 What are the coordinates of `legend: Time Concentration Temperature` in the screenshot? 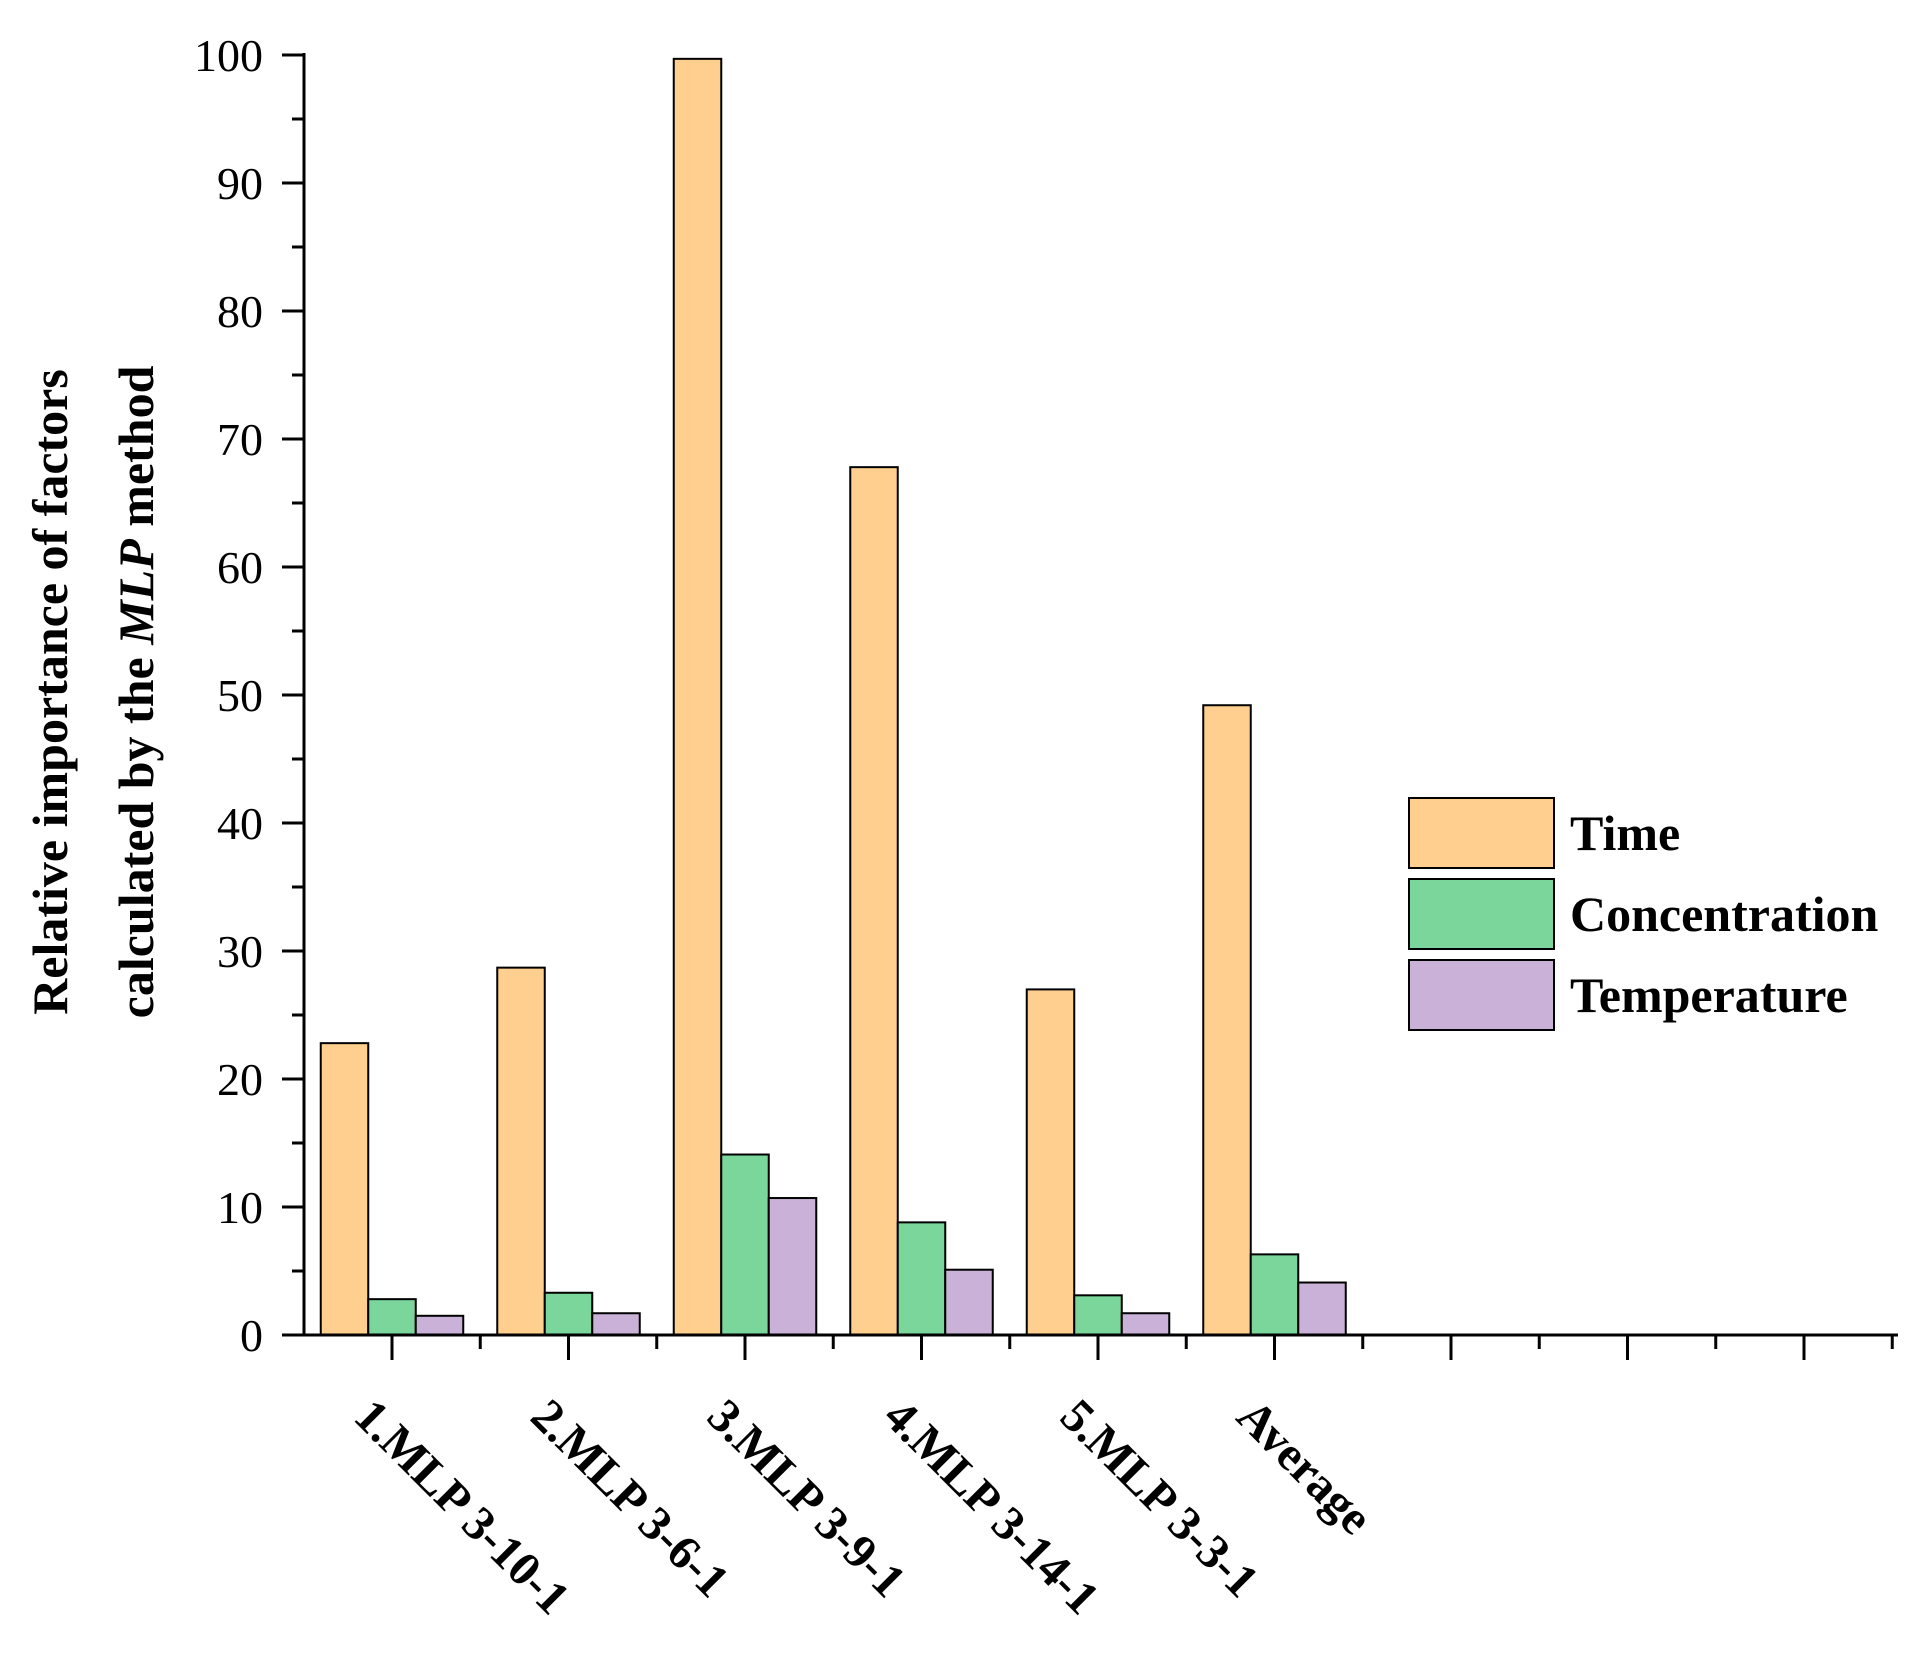 It's located at (1643, 914).